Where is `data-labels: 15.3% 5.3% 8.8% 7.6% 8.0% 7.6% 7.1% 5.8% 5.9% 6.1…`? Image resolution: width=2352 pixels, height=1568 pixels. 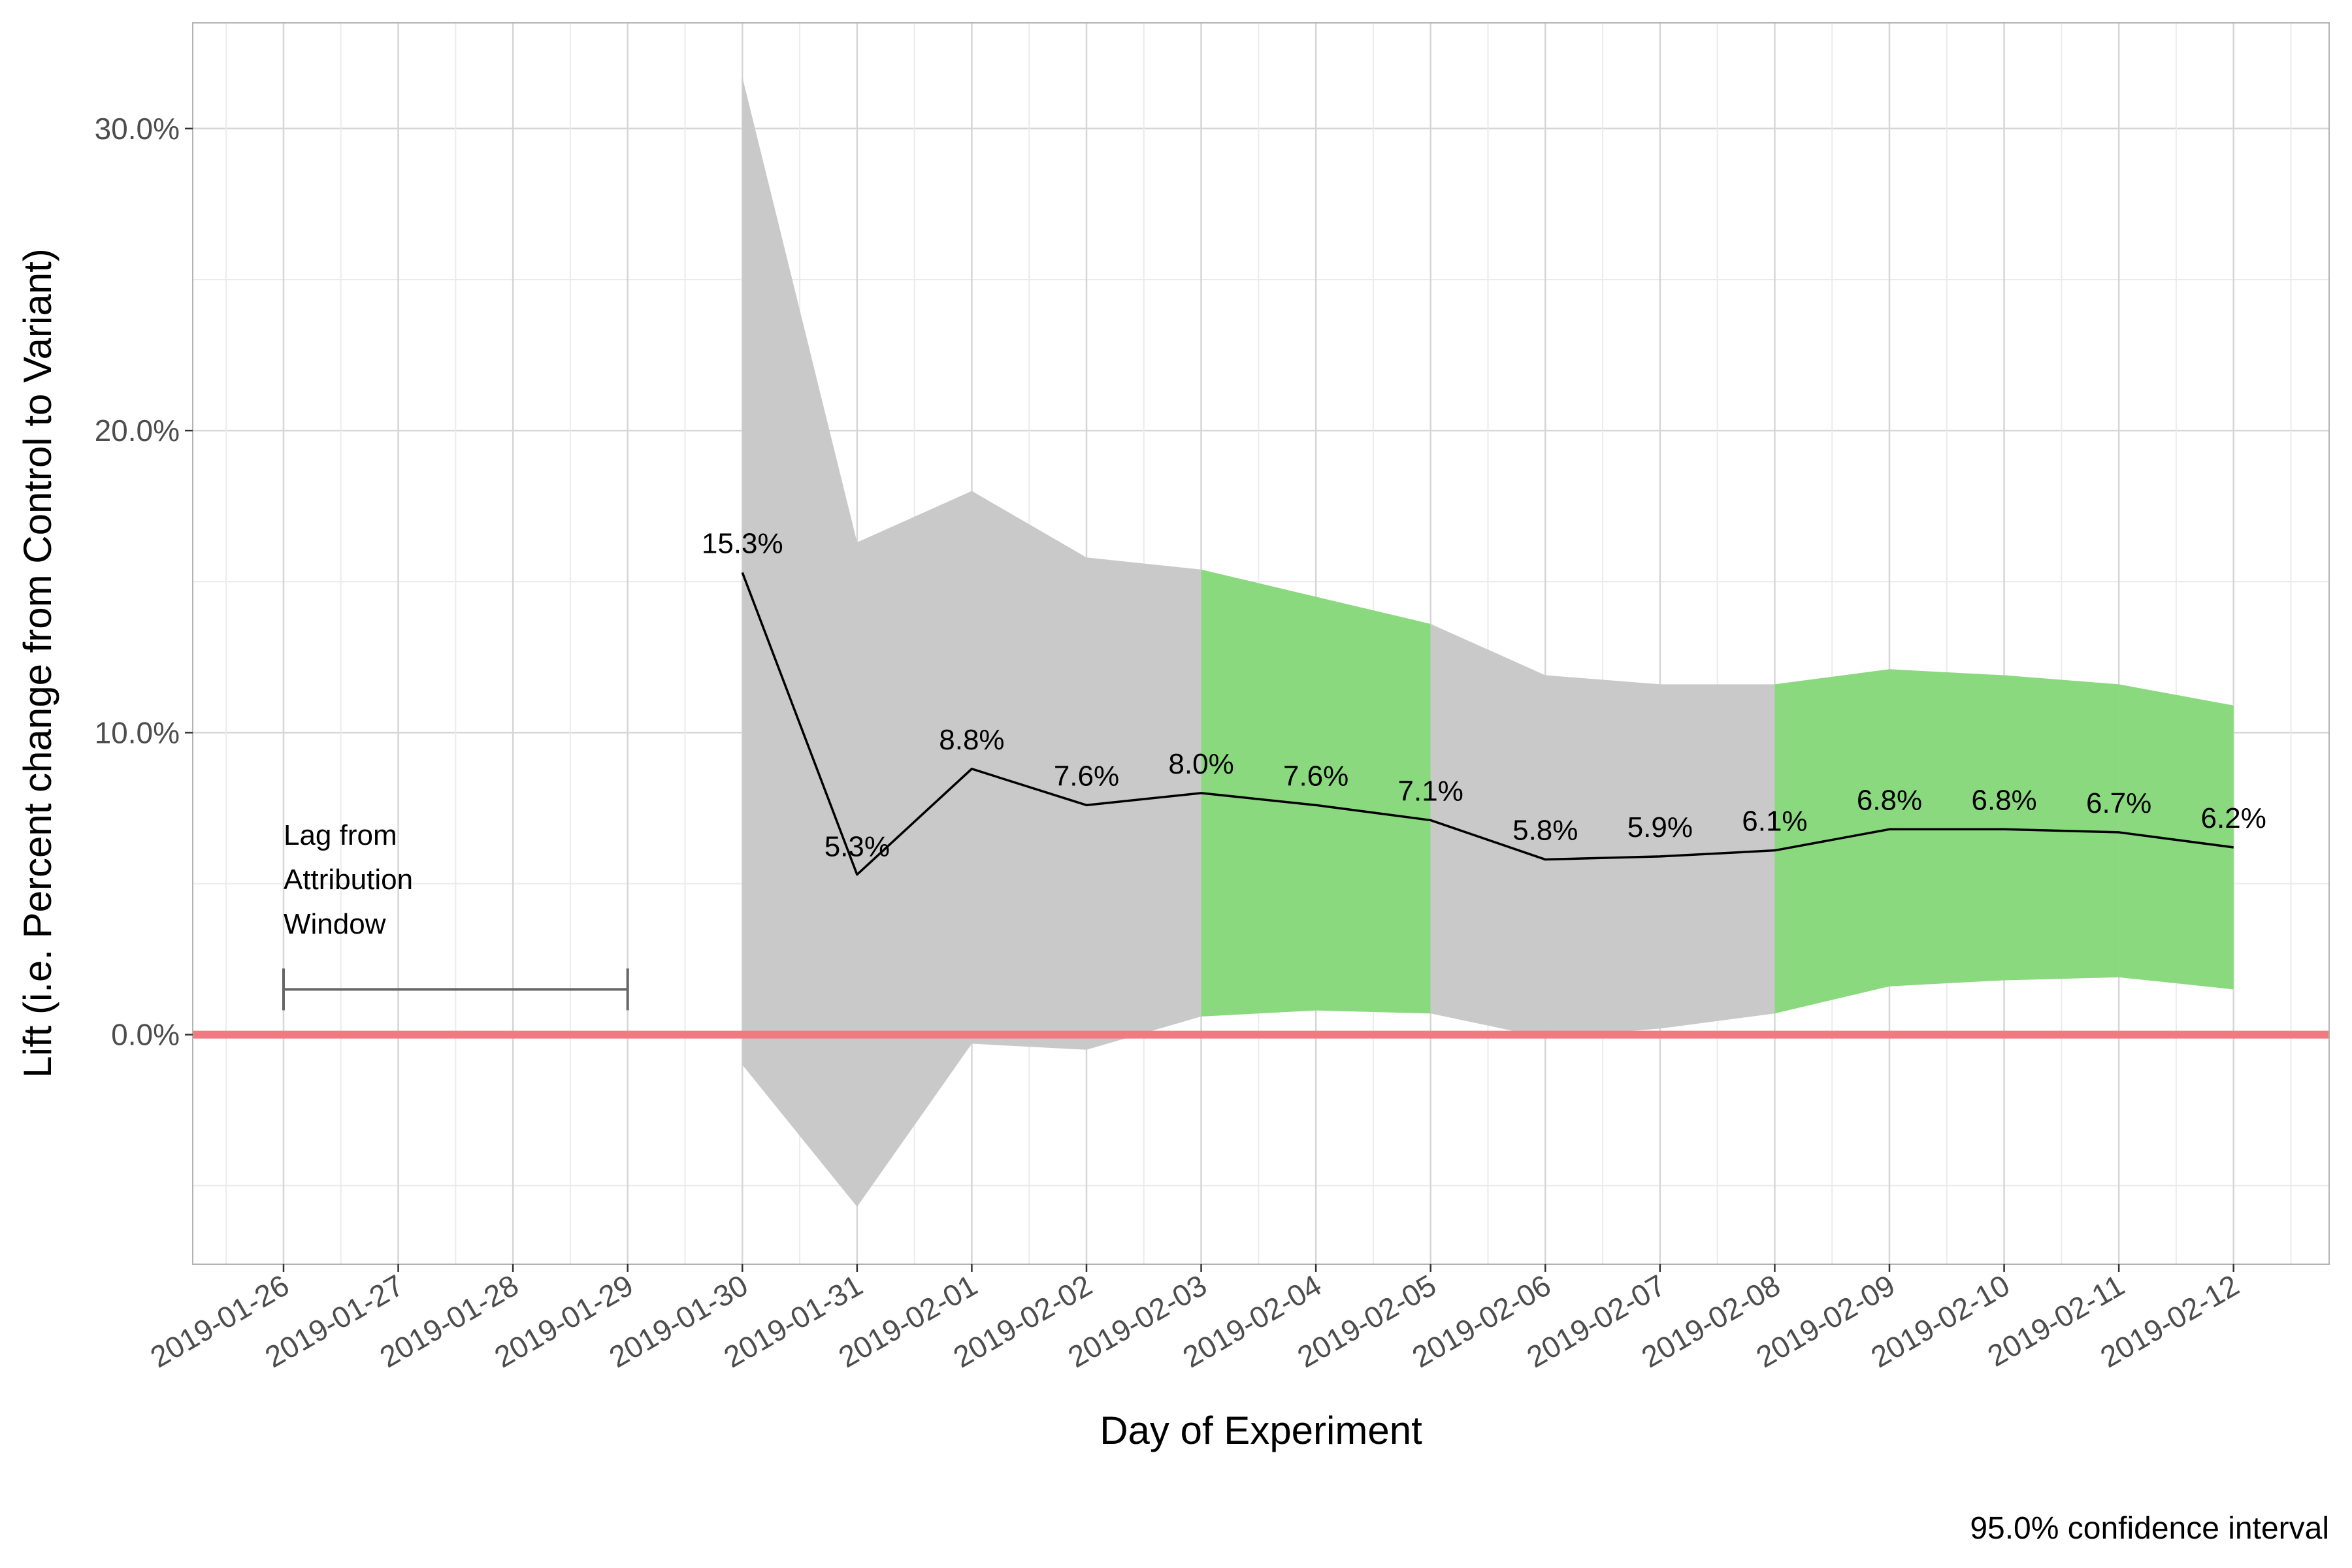 data-labels: 15.3% 5.3% 8.8% 7.6% 8.0% 7.6% 7.1% 5.8% 5.9% 6.1… is located at coordinates (1484, 694).